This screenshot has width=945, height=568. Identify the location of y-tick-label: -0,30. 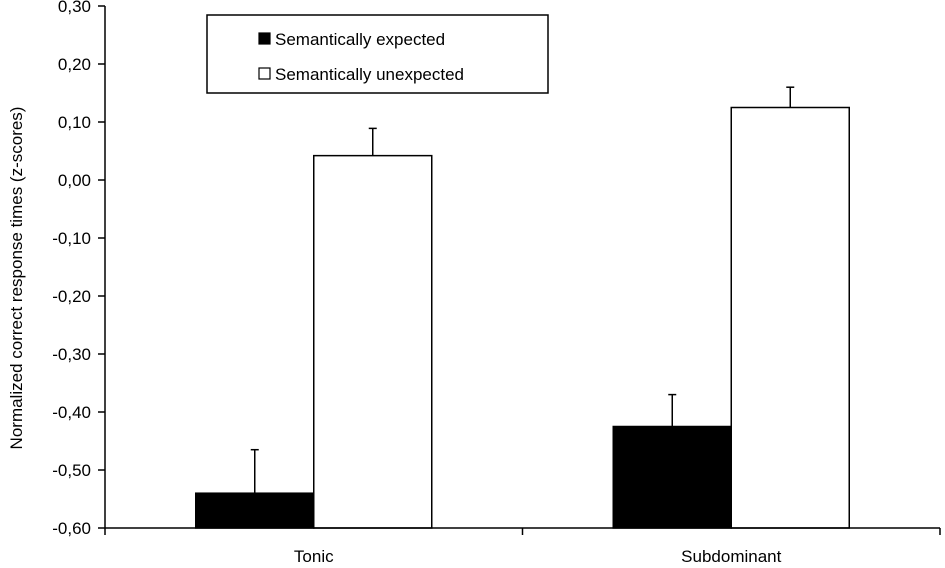
(71, 354).